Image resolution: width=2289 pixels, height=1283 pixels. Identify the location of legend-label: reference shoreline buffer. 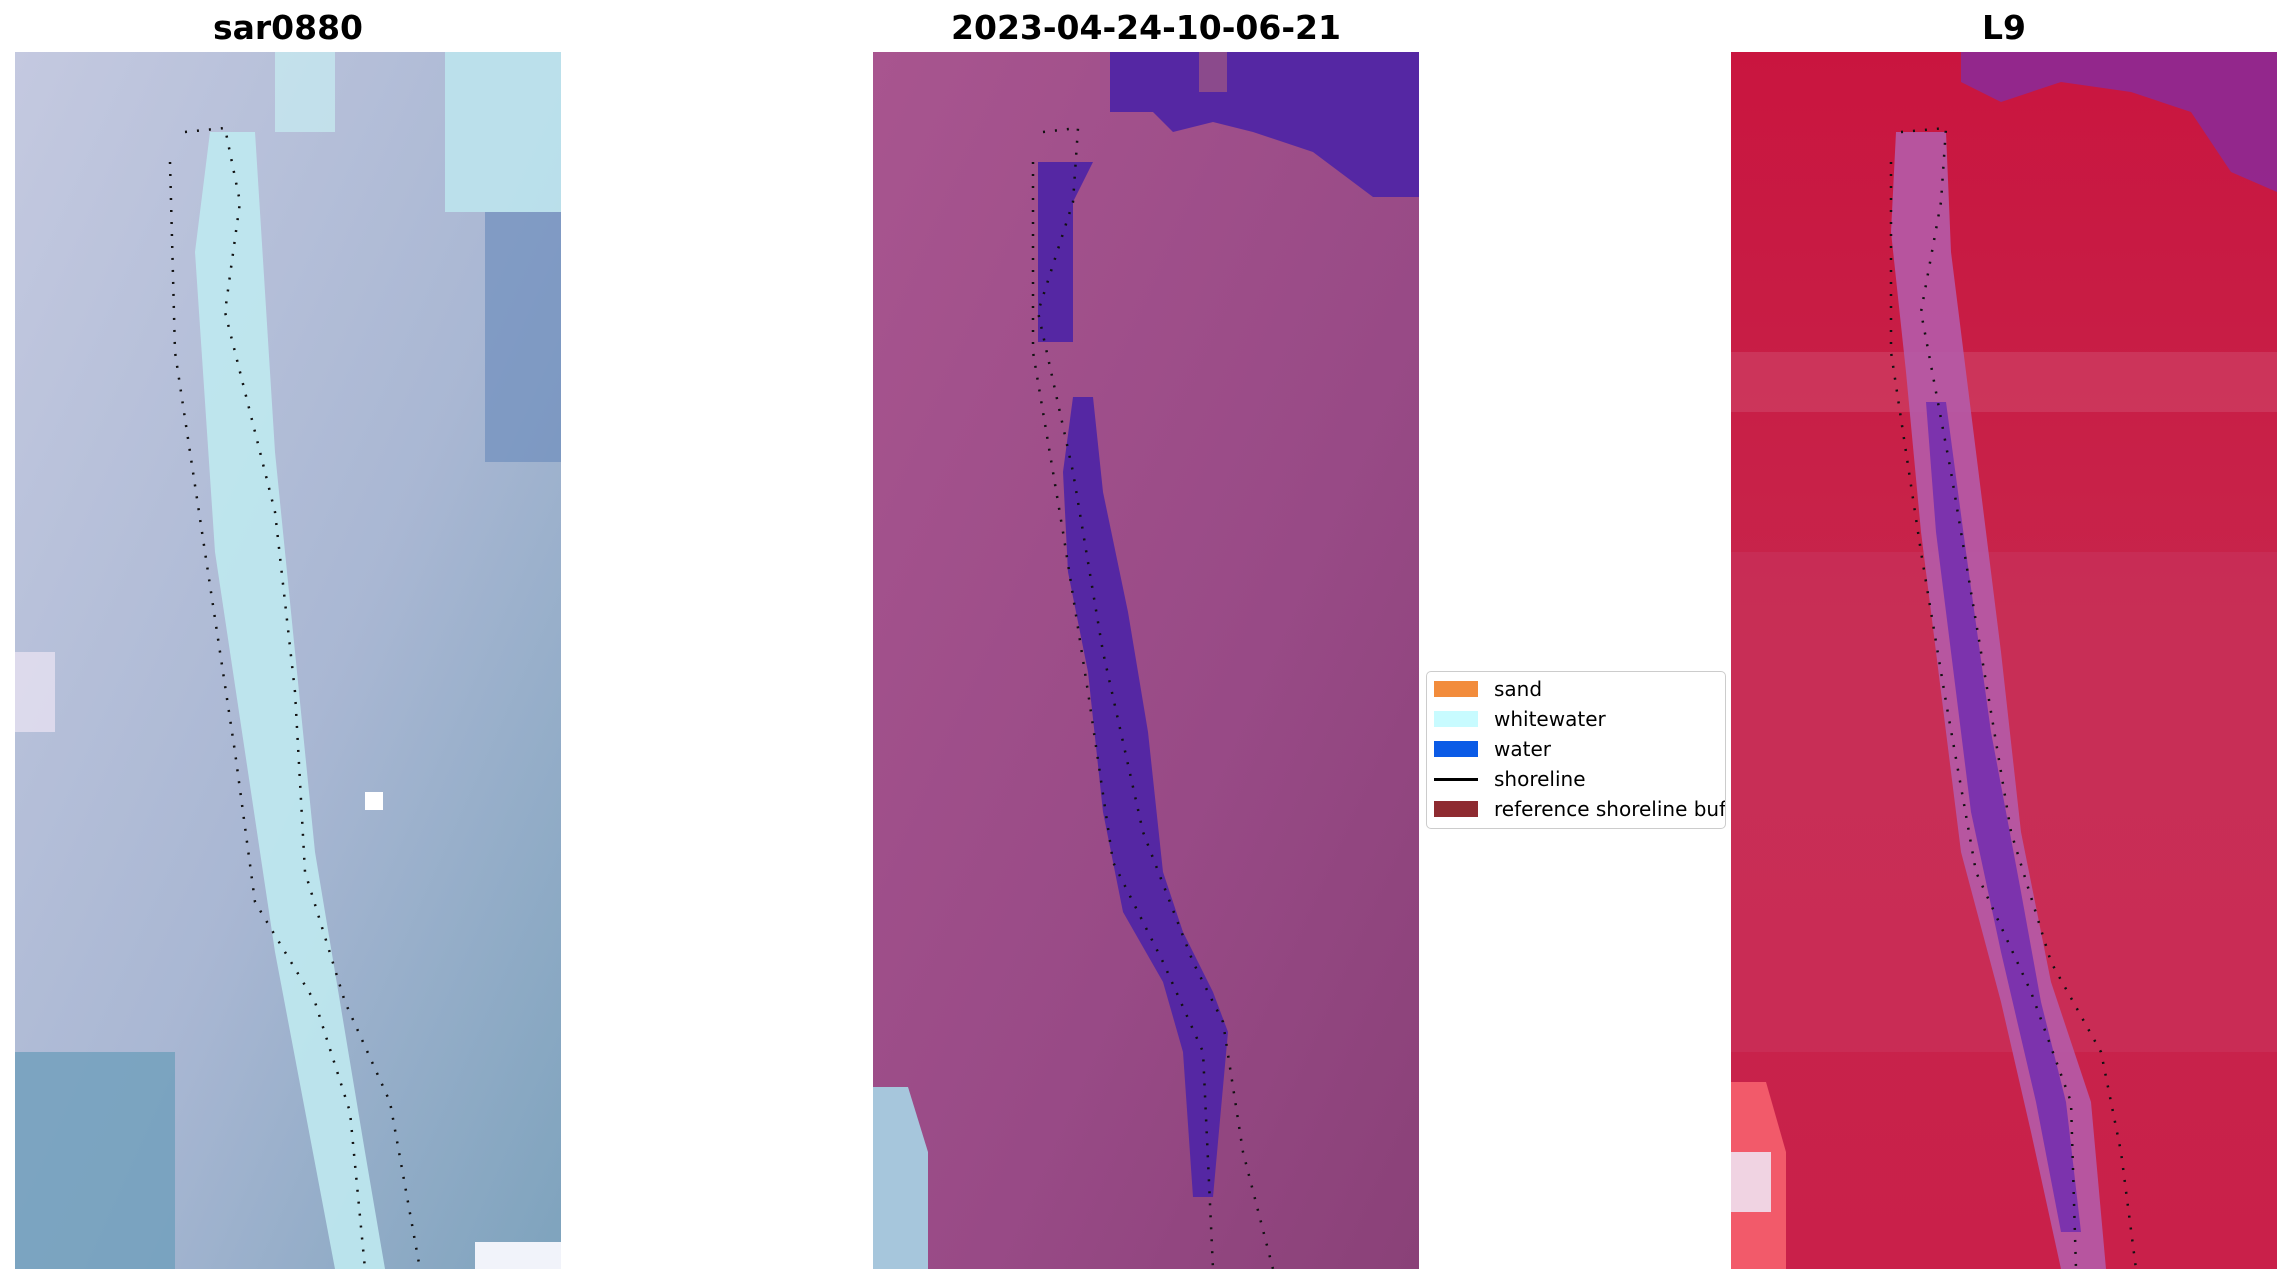
(1610, 809).